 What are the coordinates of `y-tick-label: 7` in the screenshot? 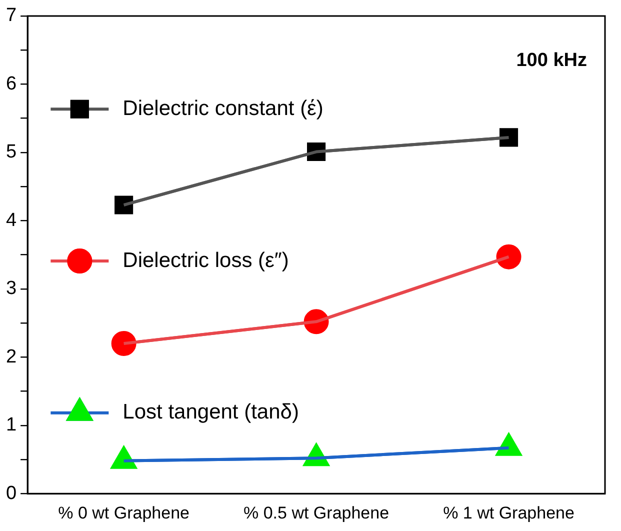 It's located at (11, 15).